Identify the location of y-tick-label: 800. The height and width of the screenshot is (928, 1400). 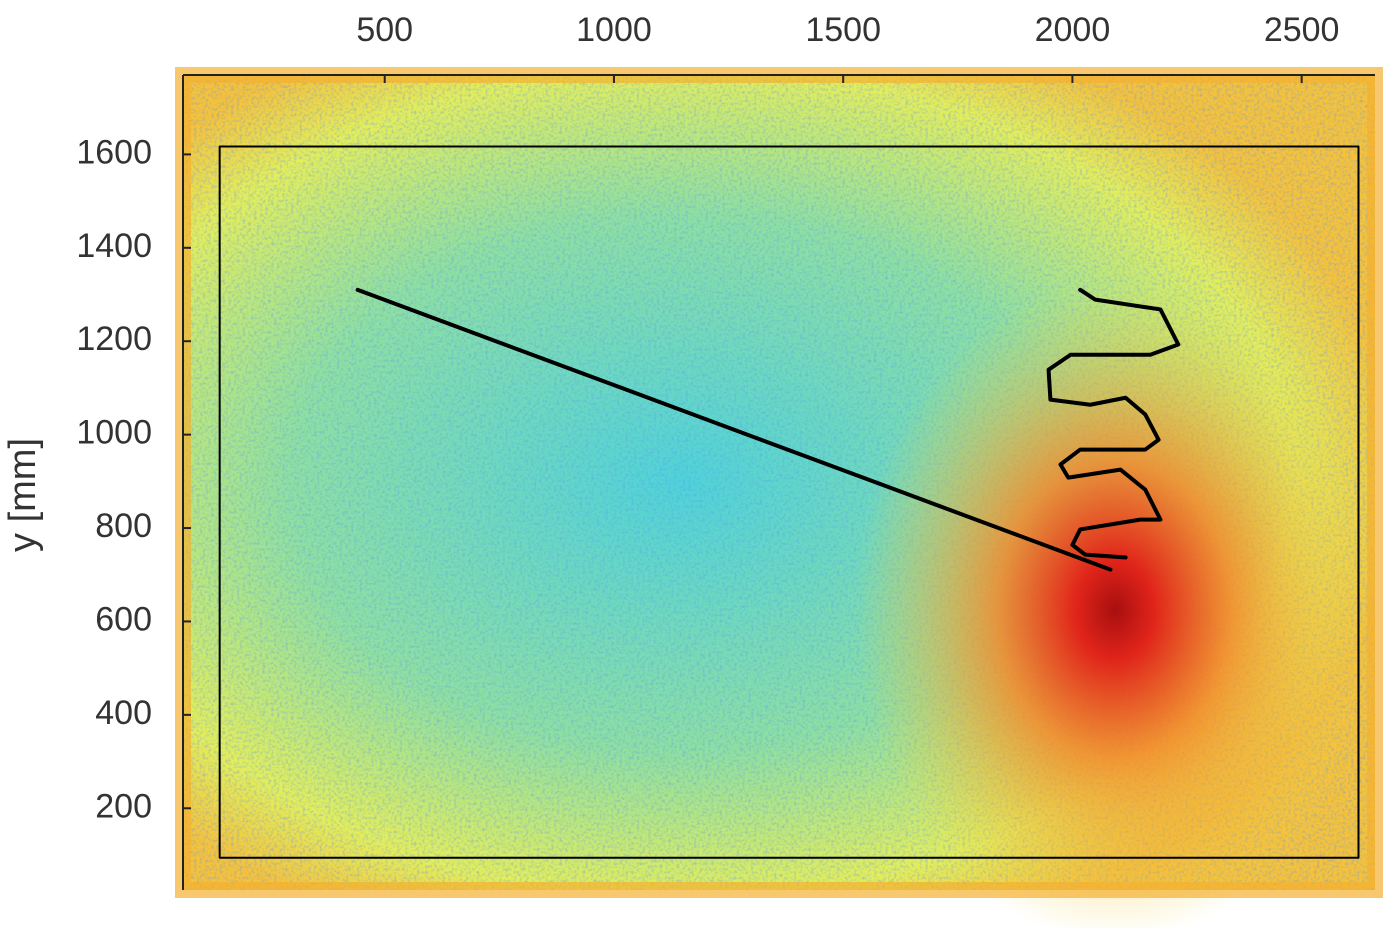
(123, 526).